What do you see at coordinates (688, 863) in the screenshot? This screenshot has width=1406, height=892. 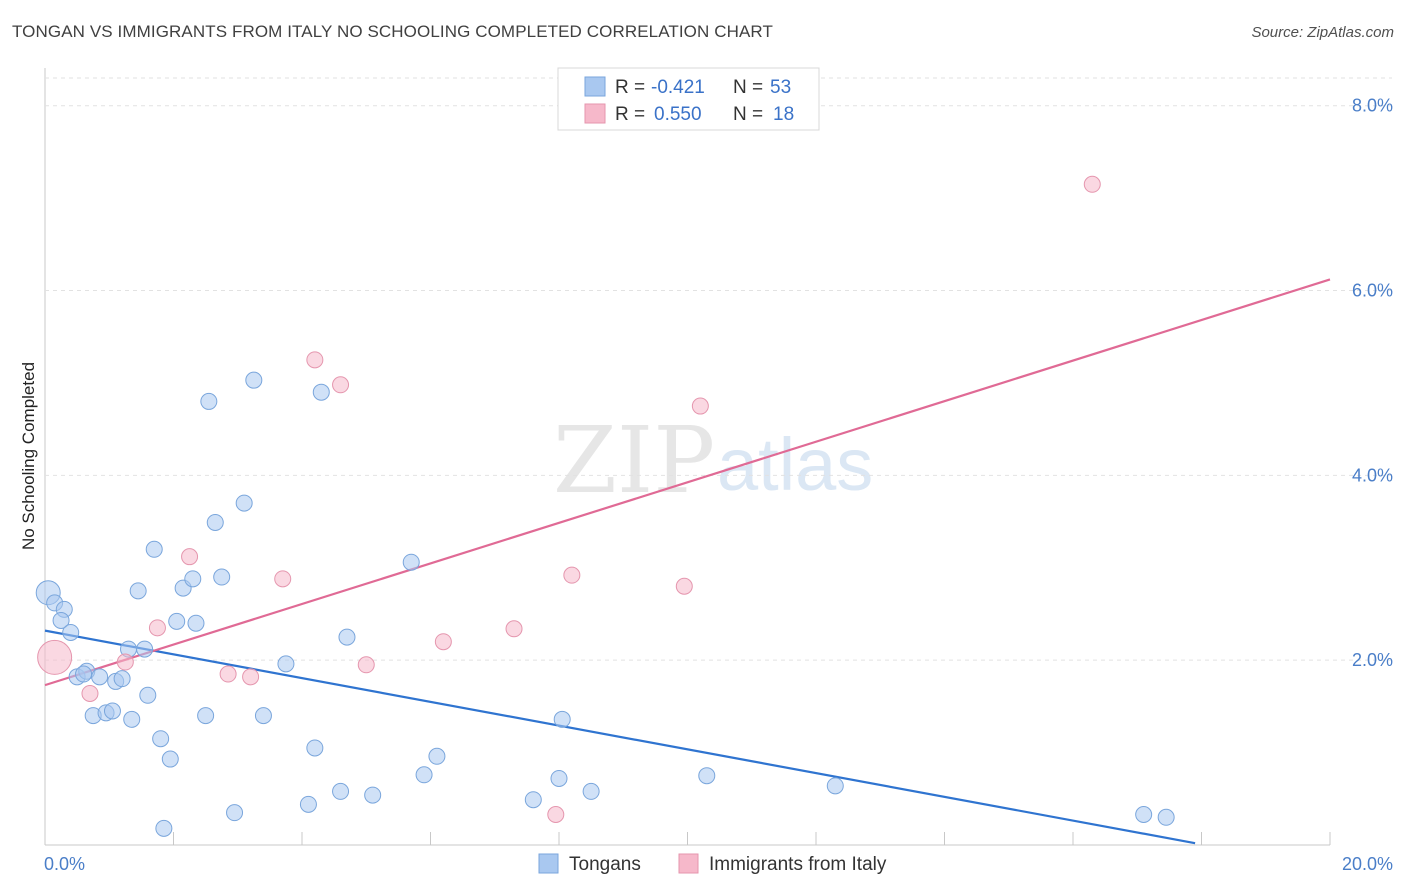 I see `bottom-legend-swatch-italy` at bounding box center [688, 863].